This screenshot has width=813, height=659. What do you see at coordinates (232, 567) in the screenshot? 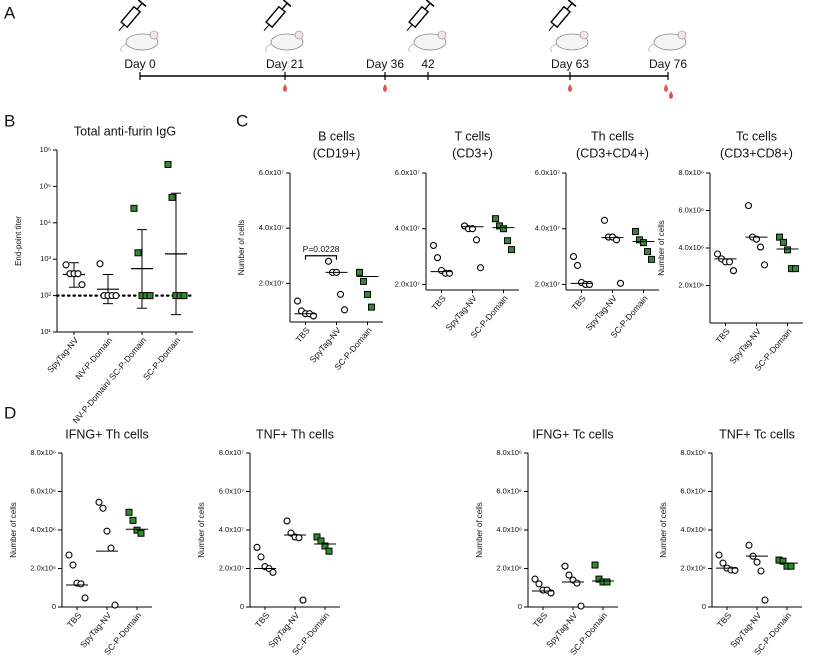
I see `y-tick-label: 2.0x10⁷` at bounding box center [232, 567].